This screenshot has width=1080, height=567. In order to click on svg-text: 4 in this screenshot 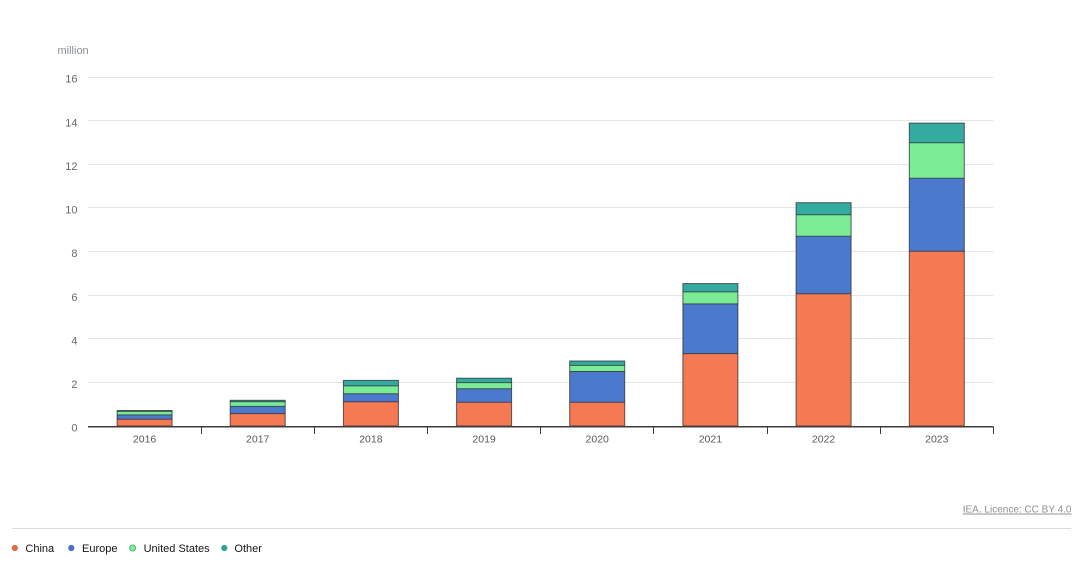, I will do `click(74, 341)`.